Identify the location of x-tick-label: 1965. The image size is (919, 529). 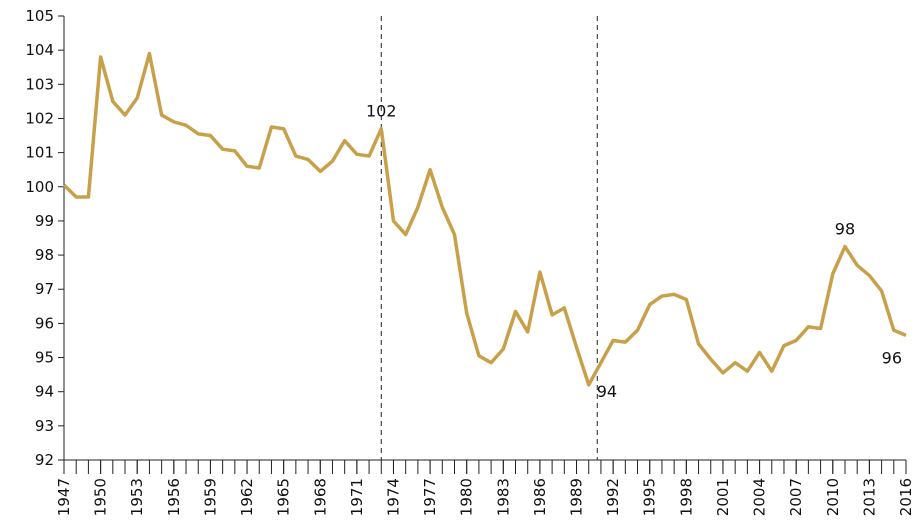
(284, 497).